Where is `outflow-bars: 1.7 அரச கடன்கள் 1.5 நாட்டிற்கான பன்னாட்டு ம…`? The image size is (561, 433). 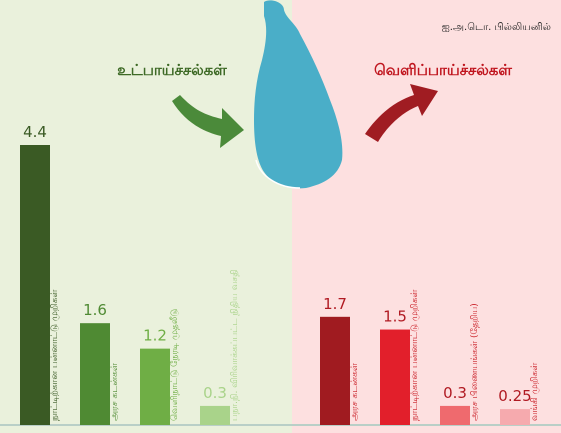
outflow-bars: 1.7 அரச கடன்கள் 1.5 நாட்டிற்கான பன்னாட்டு ம… is located at coordinates (430, 357).